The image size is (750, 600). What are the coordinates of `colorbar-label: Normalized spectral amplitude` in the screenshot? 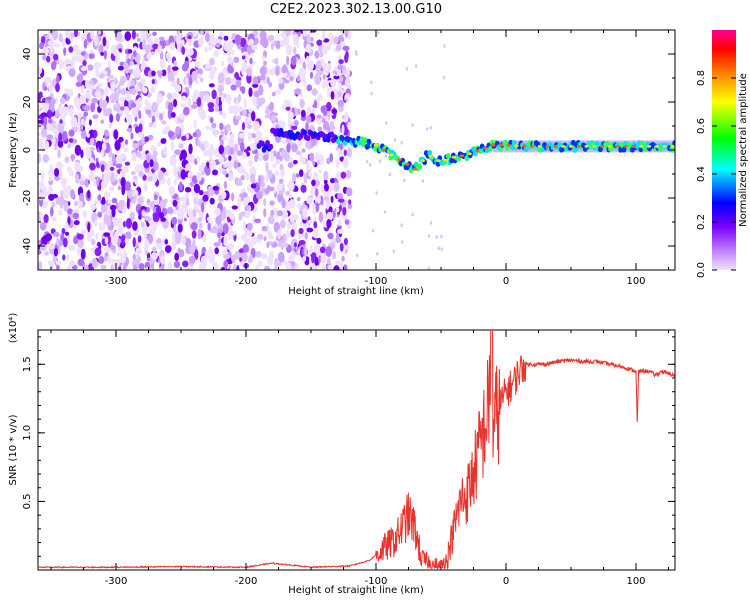 It's located at (743, 150).